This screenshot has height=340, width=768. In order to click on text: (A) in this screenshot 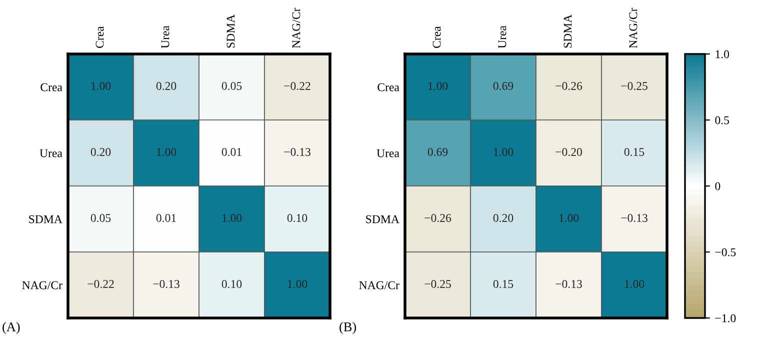, I will do `click(11, 328)`.